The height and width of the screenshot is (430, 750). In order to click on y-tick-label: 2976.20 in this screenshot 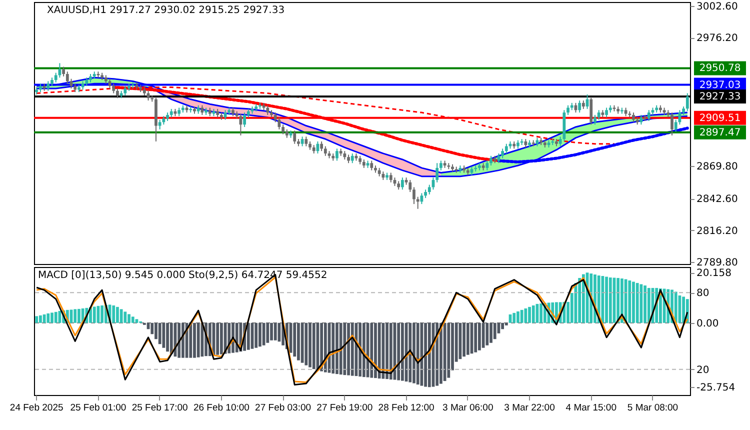, I will do `click(717, 38)`.